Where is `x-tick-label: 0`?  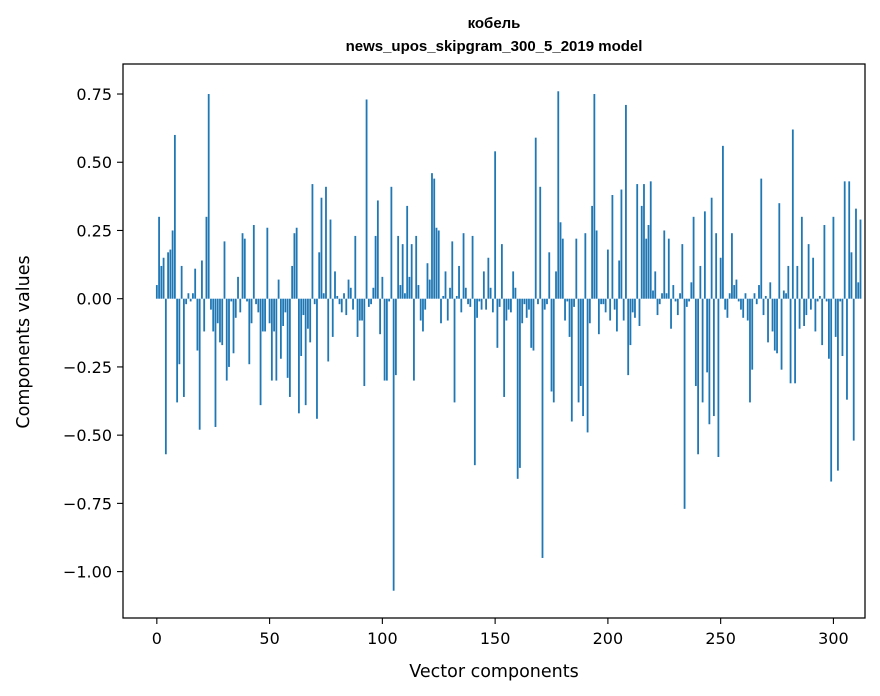
x-tick-label: 0 is located at coordinates (157, 638).